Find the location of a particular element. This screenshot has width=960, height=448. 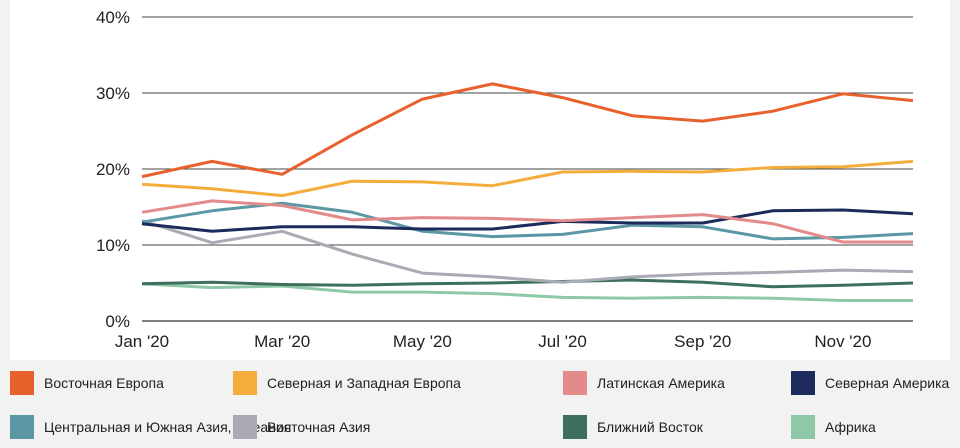

legend-item: Восточная Европа is located at coordinates (87, 383).